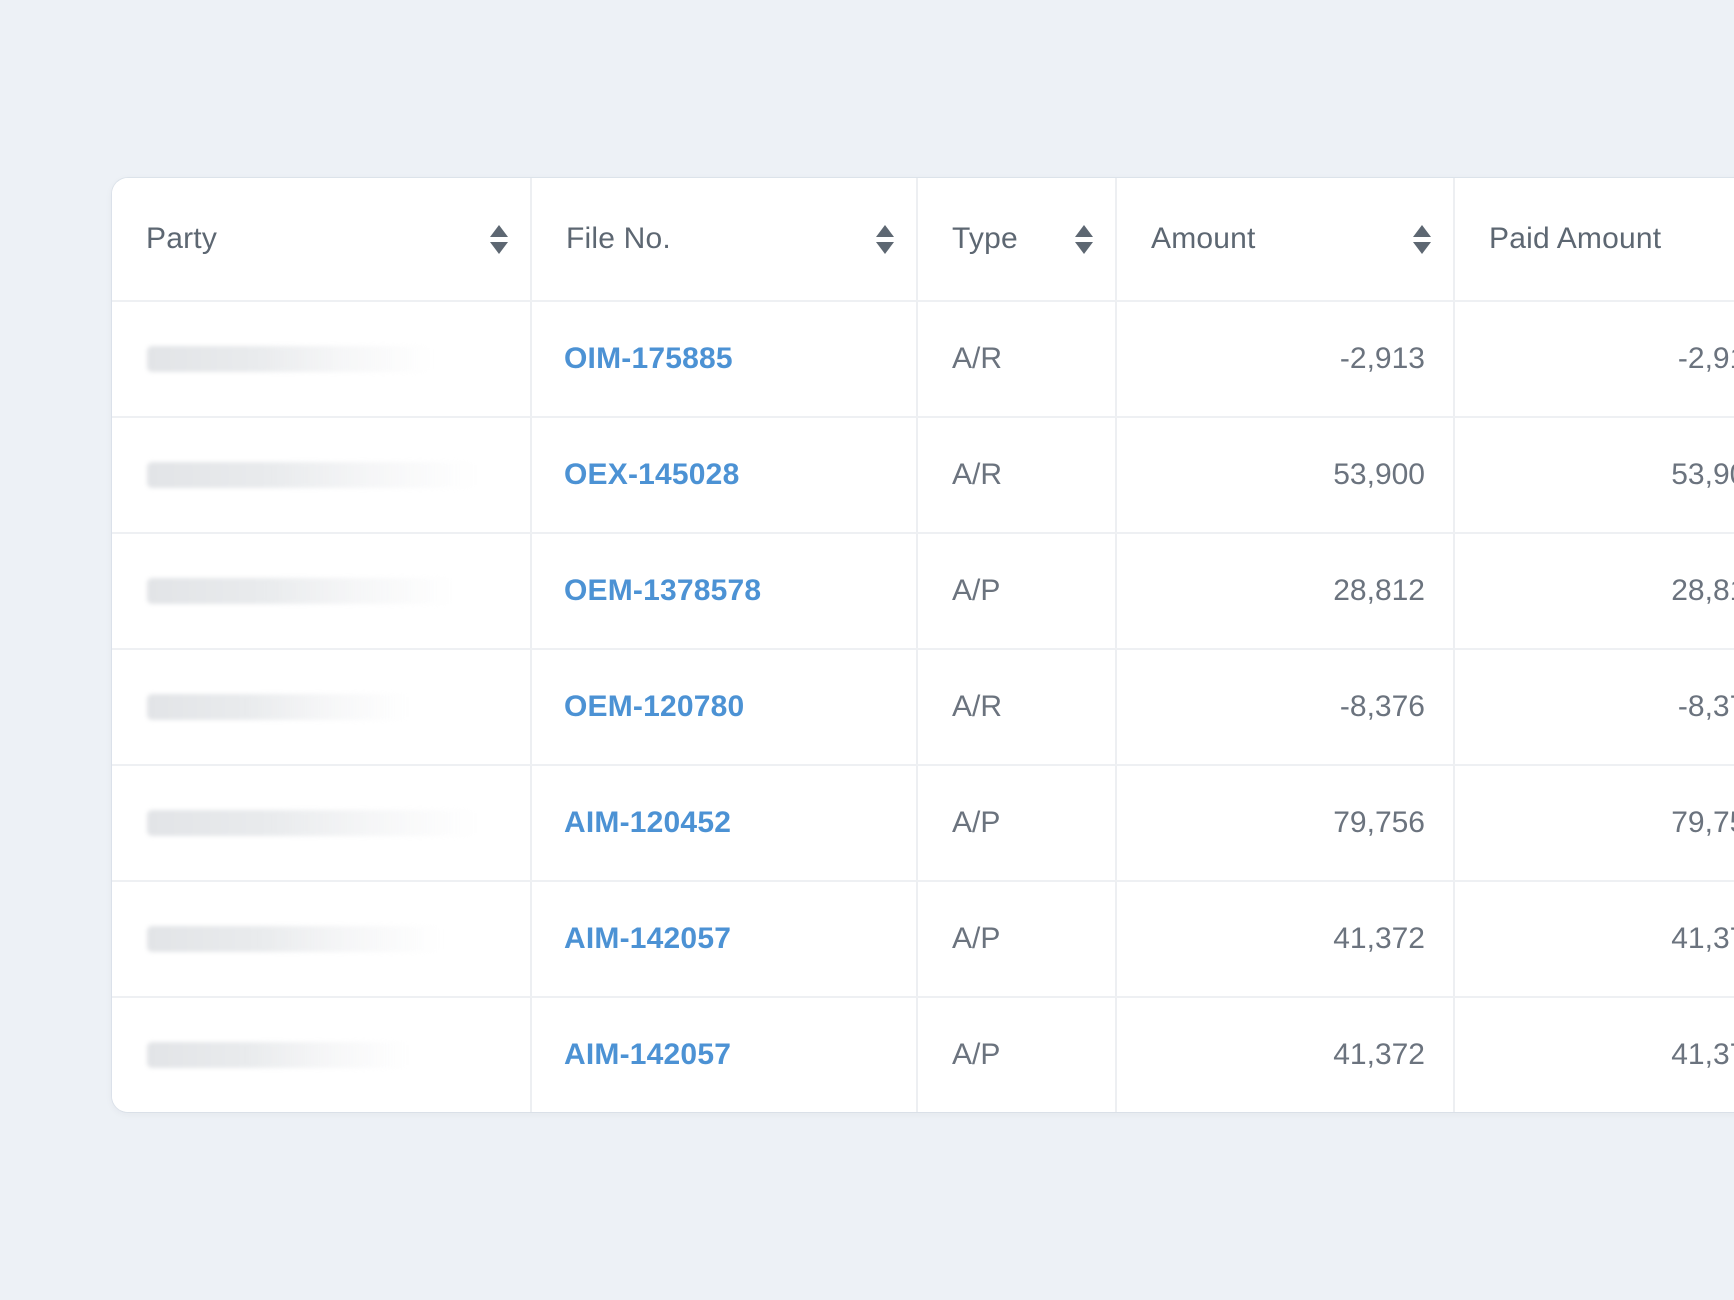 This screenshot has height=1300, width=1734. I want to click on column-header-label: Amount, so click(1203, 238).